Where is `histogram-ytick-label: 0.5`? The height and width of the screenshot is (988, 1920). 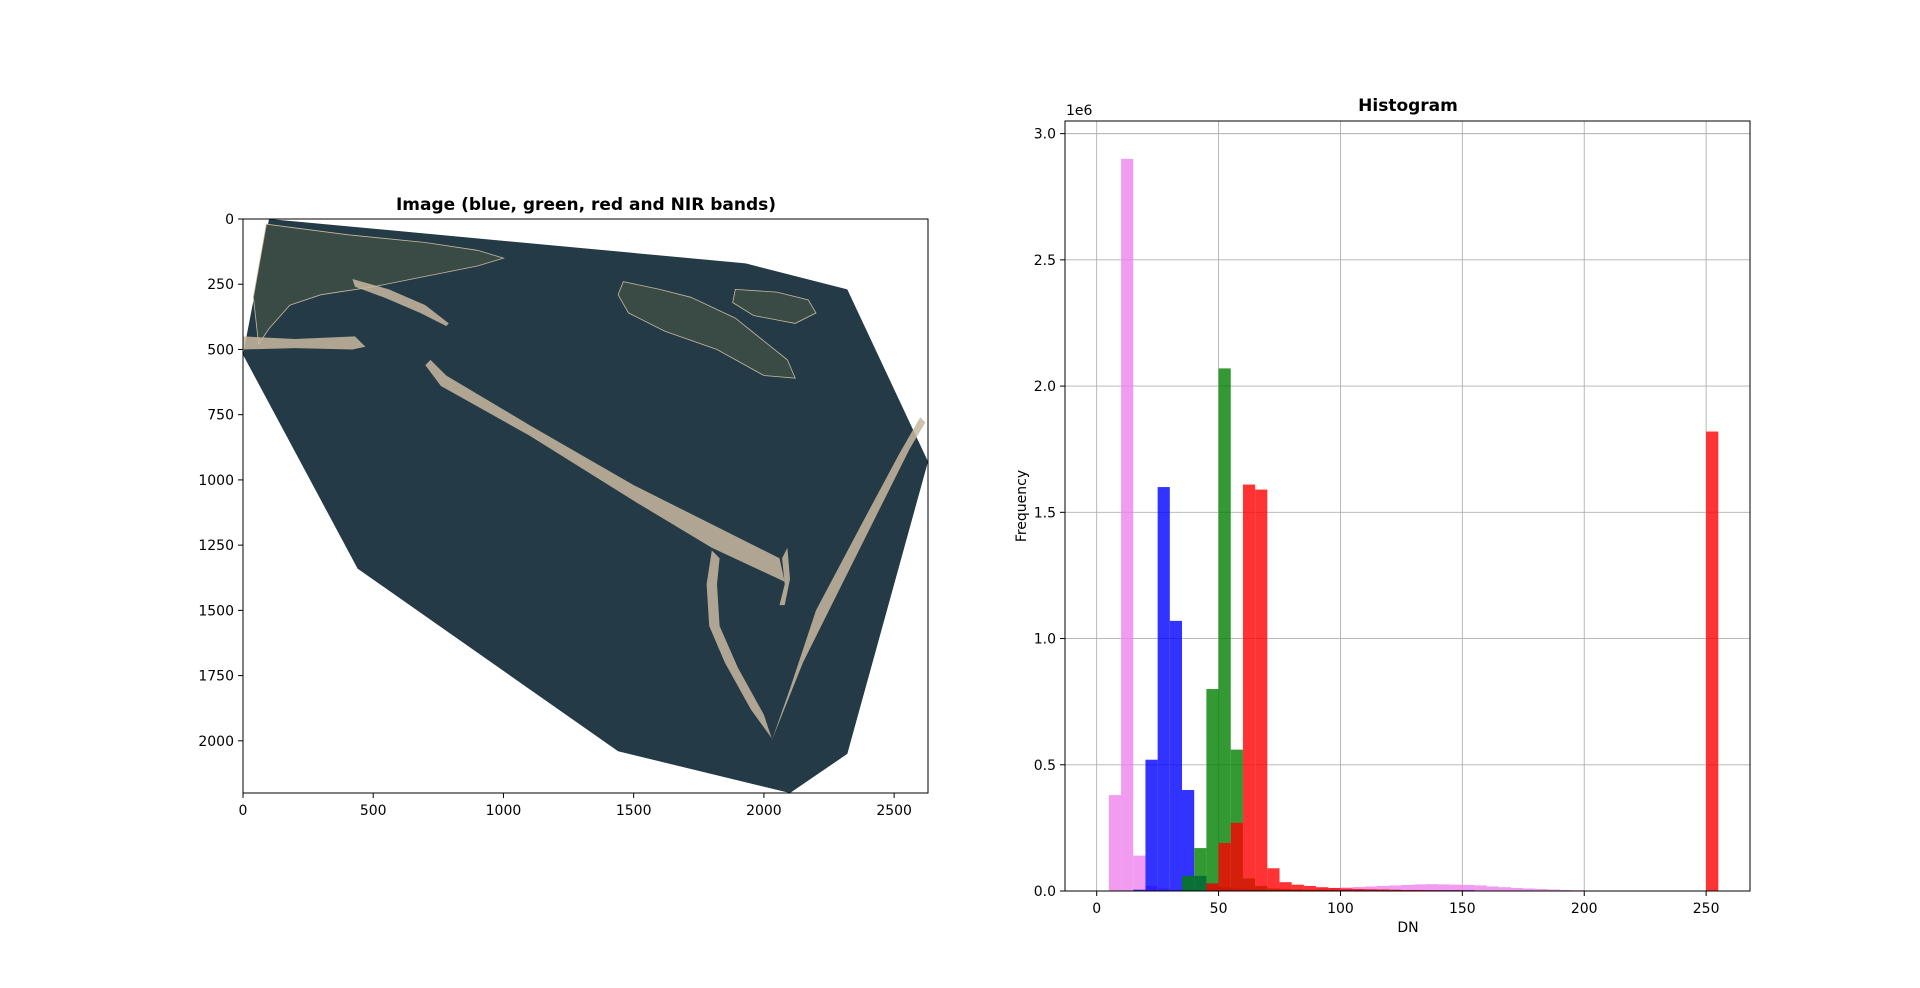
histogram-ytick-label: 0.5 is located at coordinates (1045, 766).